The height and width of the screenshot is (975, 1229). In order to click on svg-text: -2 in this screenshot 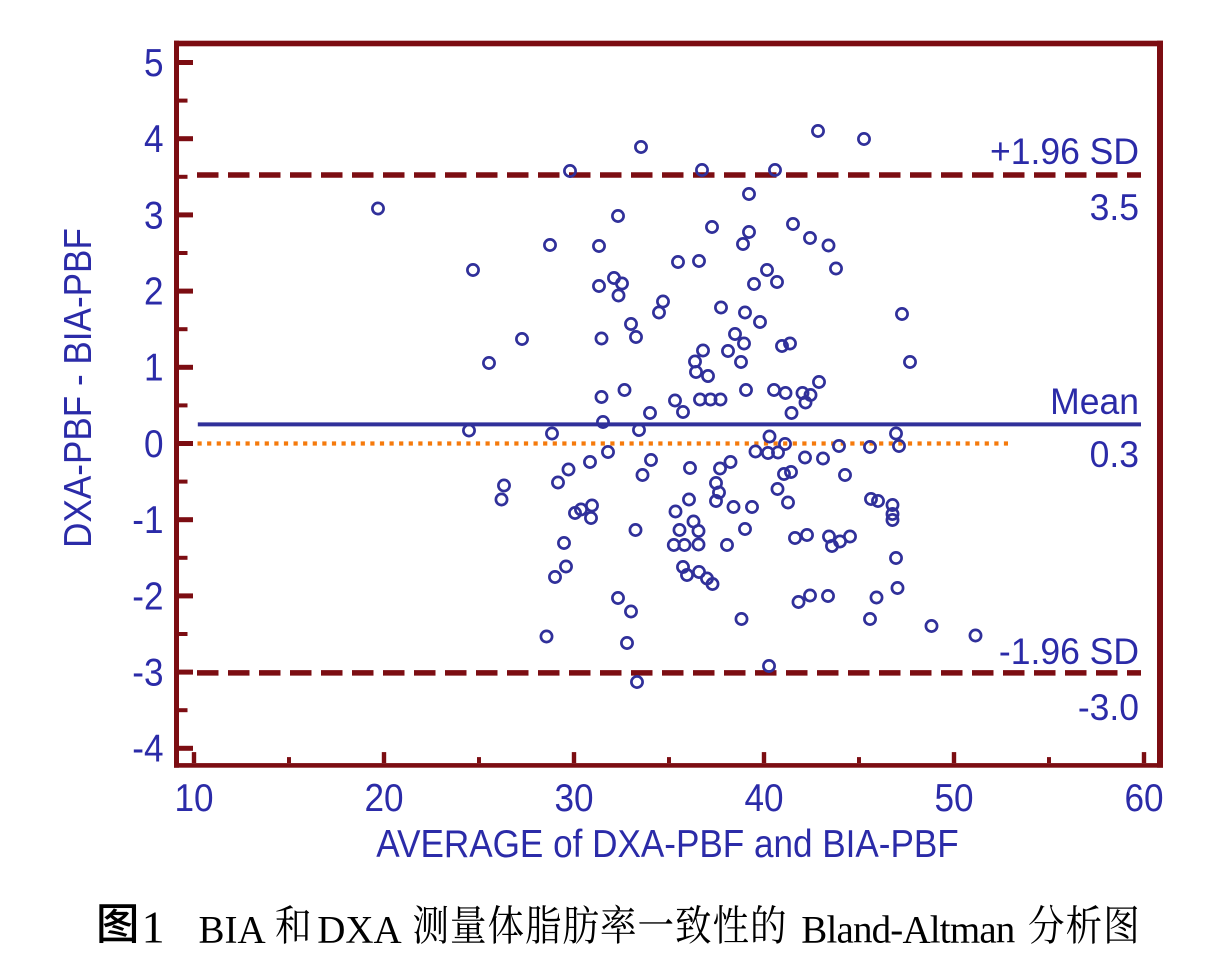, I will do `click(147, 596)`.